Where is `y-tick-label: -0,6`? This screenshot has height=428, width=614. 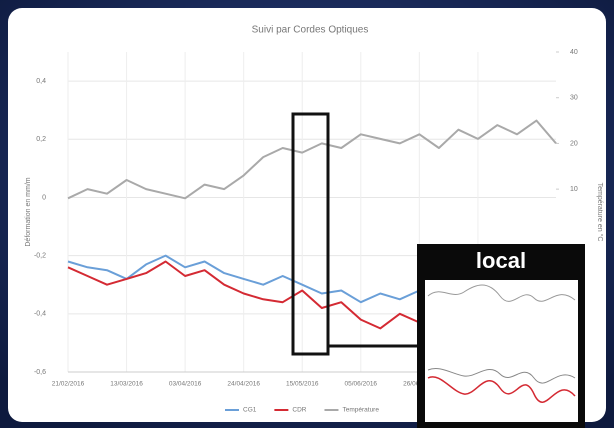
y-tick-label: -0,6 is located at coordinates (40, 372).